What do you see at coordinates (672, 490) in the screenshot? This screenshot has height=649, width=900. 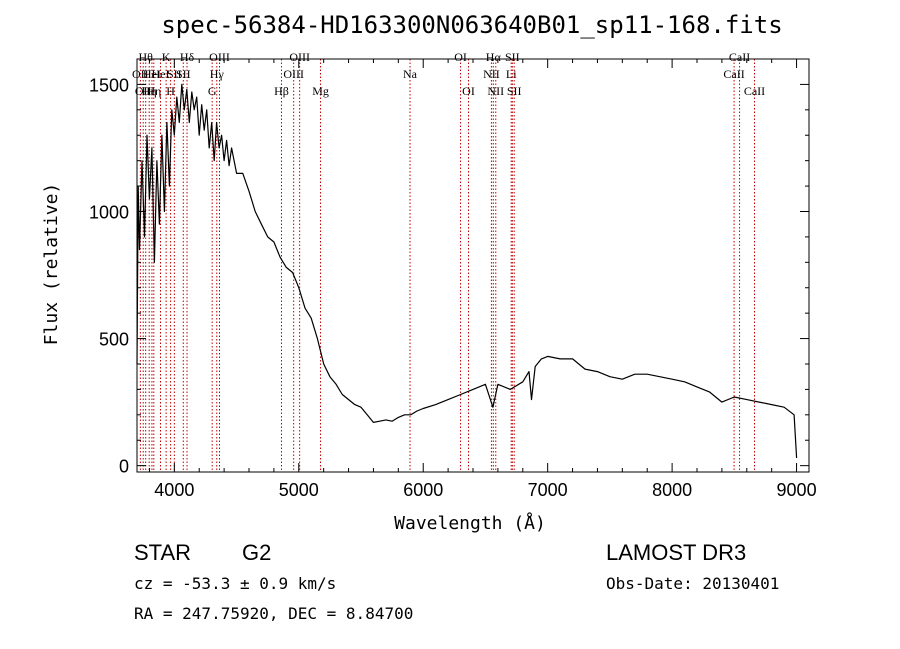 I see `x-tick-label: 8000` at bounding box center [672, 490].